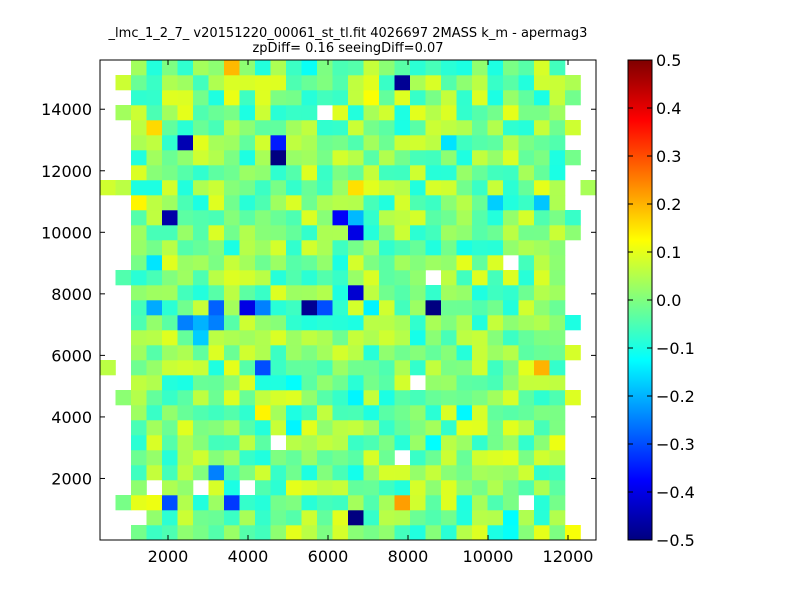 The width and height of the screenshot is (800, 600). I want to click on colorbar-tick-label: −0.3, so click(675, 444).